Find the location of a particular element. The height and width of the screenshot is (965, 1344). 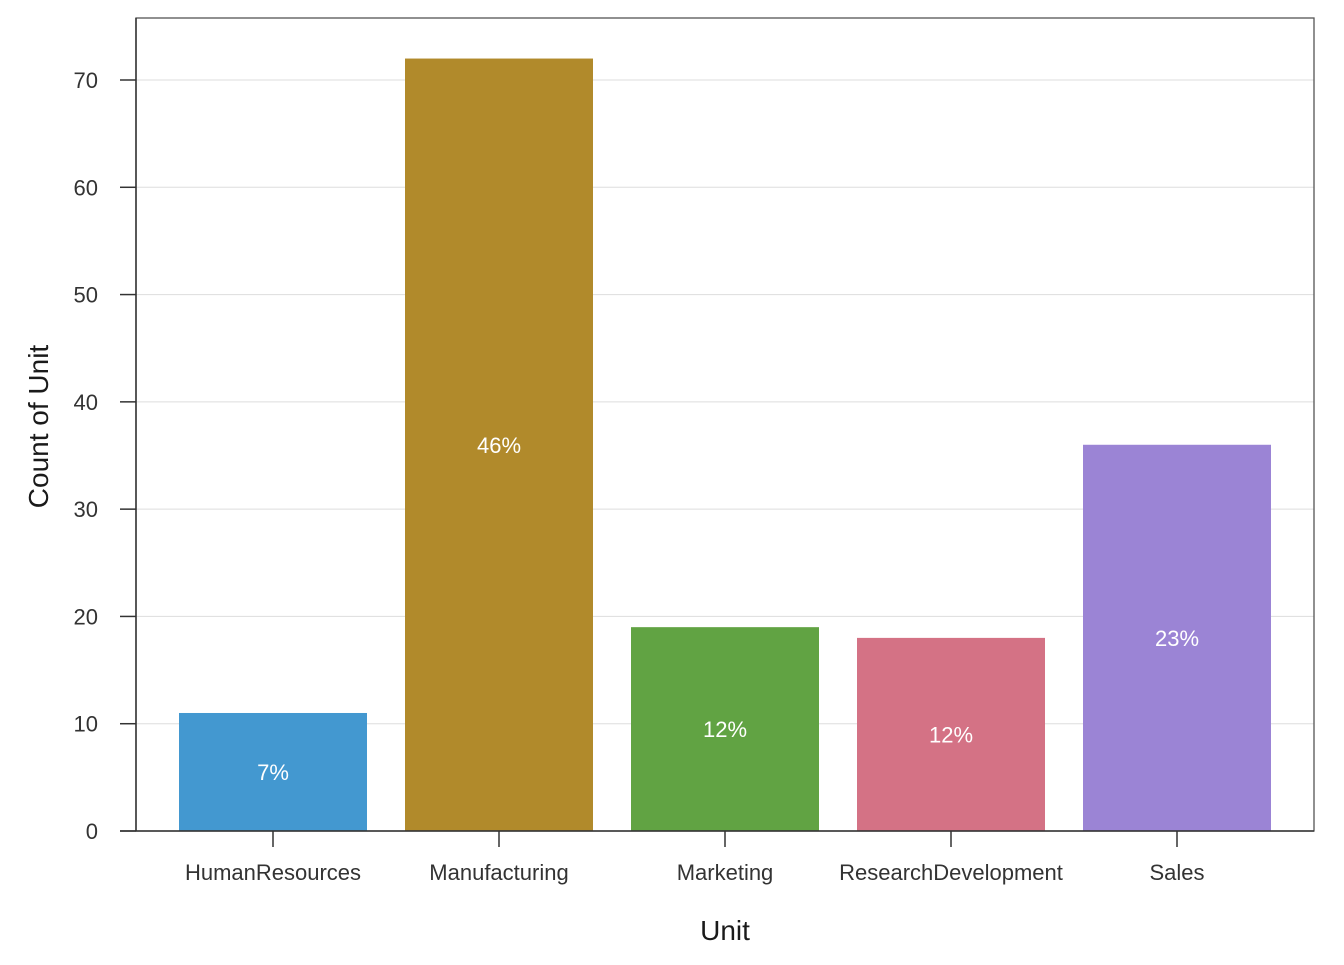

y-tick-label: 70 is located at coordinates (86, 80).